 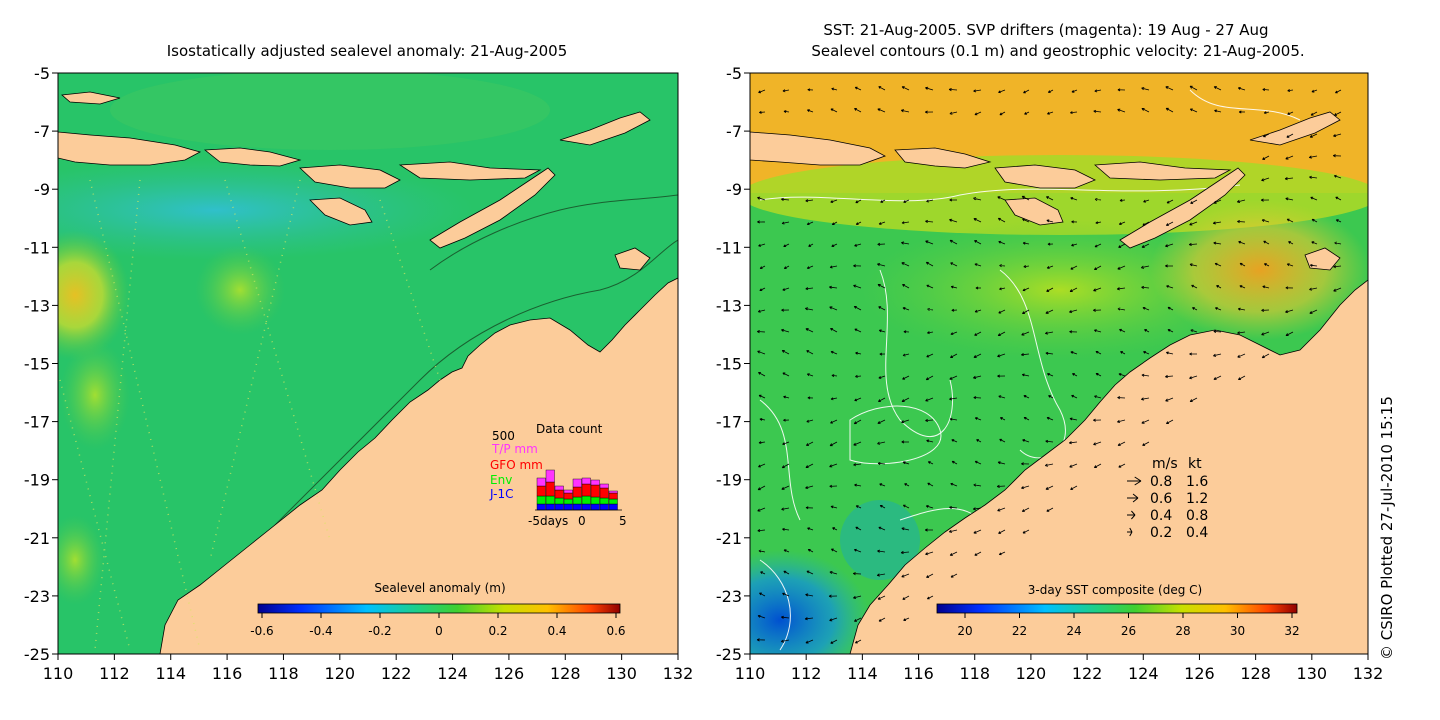 What do you see at coordinates (729, 654) in the screenshot?
I see `y-tick-label: -25` at bounding box center [729, 654].